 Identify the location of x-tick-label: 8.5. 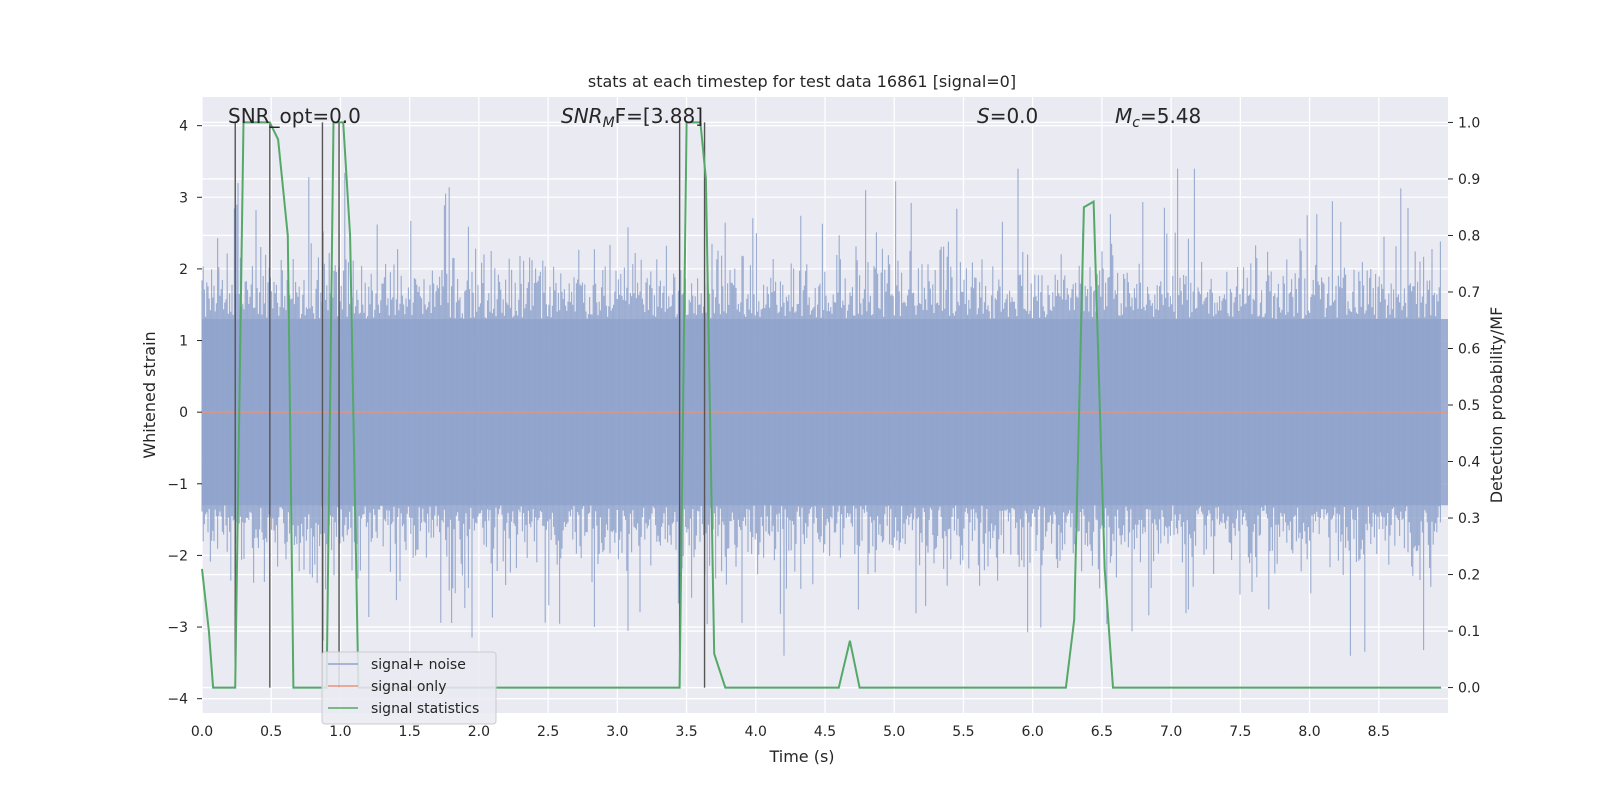
(1379, 732).